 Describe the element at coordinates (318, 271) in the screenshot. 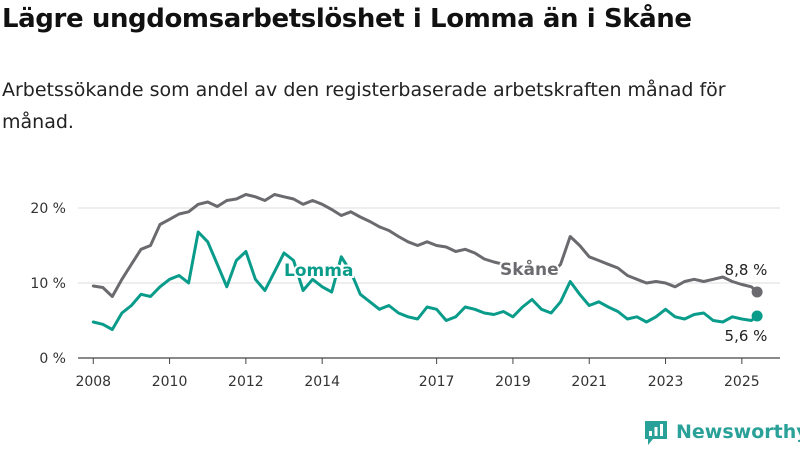

I see `series-label-lomma: Lomma` at that location.